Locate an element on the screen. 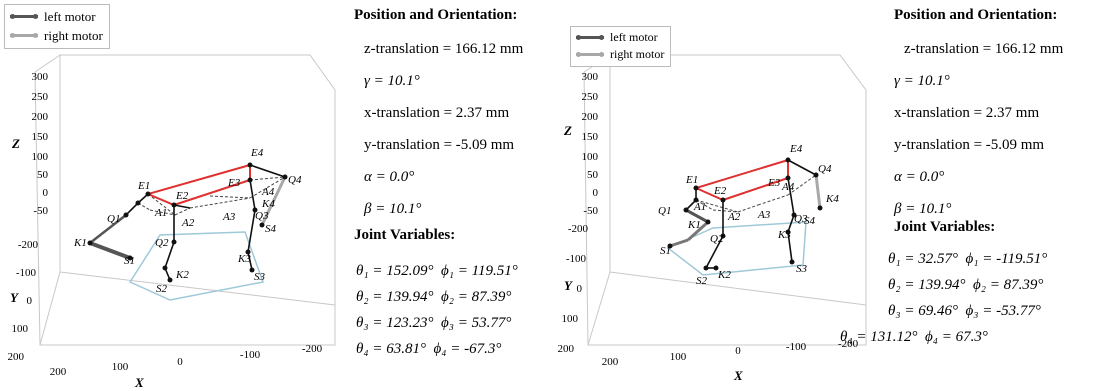 Image resolution: width=1095 pixels, height=391 pixels. left-y-ticks: -200 -100 0 100 200 is located at coordinates (23, 301).